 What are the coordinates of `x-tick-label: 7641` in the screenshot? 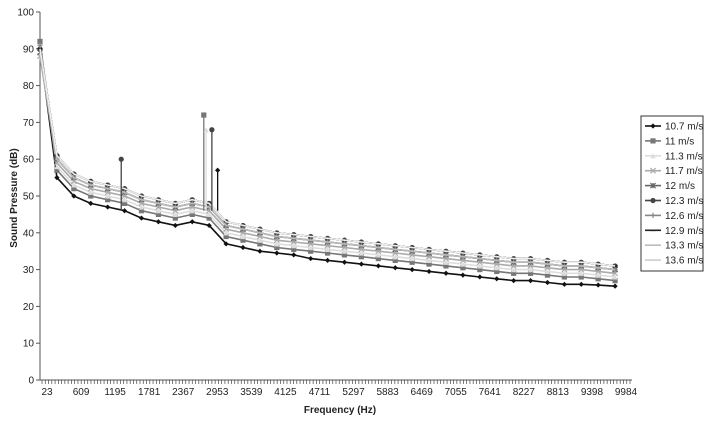 It's located at (490, 392).